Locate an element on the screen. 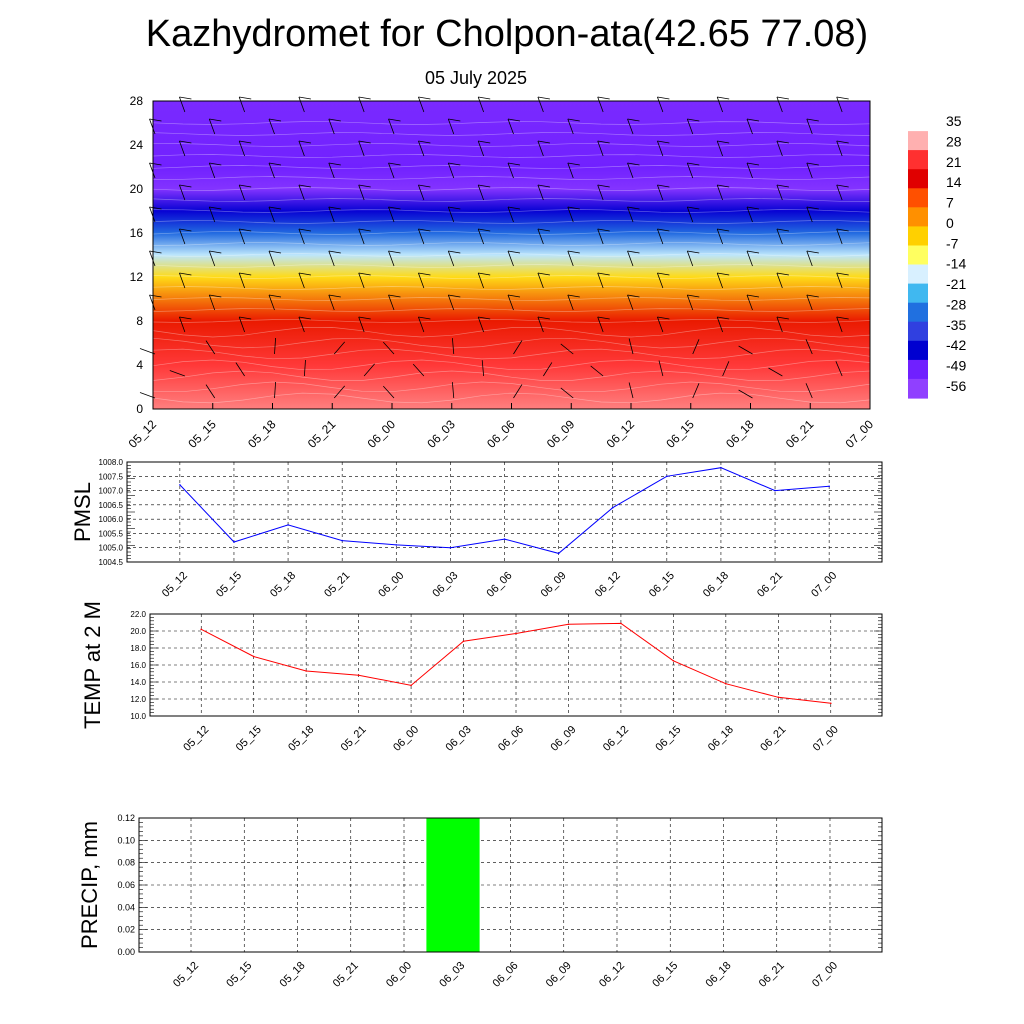 The width and height of the screenshot is (1024, 1024). x-tick-label: 05_21 is located at coordinates (322, 434).